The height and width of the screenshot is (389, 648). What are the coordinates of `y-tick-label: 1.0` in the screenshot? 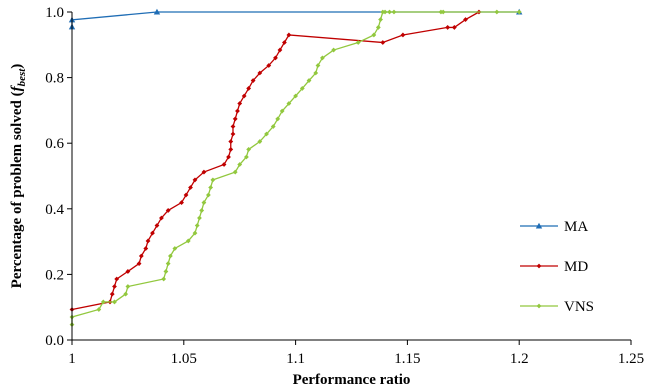 It's located at (54, 13).